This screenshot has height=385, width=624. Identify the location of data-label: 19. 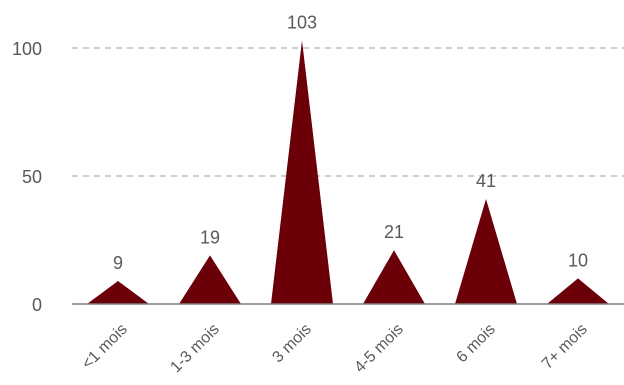
(210, 237).